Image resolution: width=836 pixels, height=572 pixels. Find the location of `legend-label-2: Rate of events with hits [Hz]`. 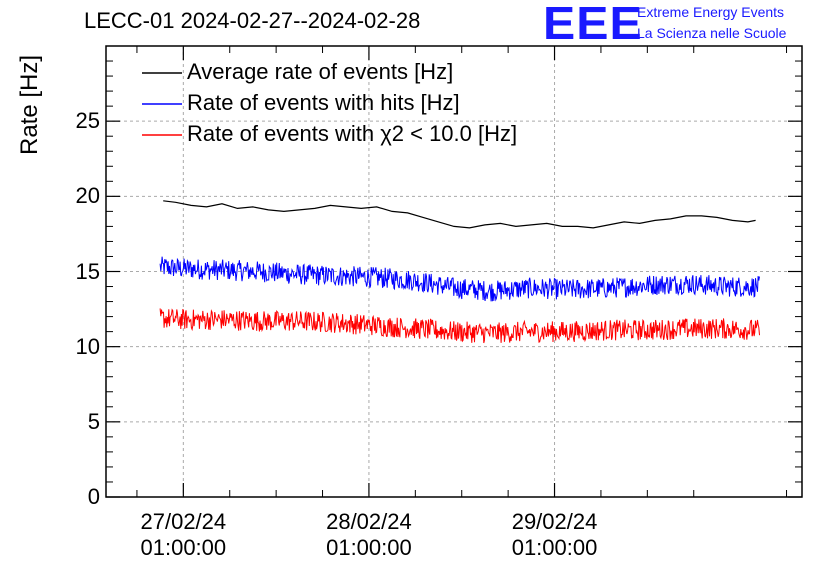

legend-label-2: Rate of events with hits [Hz] is located at coordinates (323, 102).